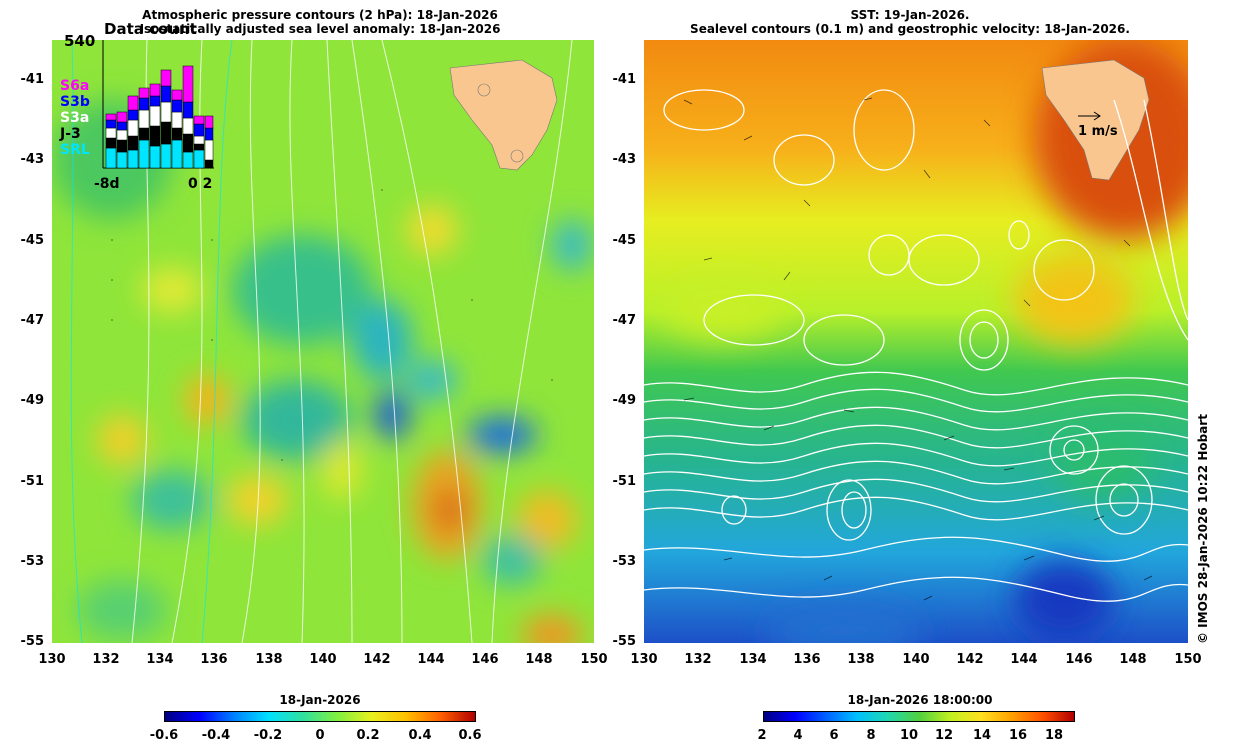 The width and height of the screenshot is (1250, 750). What do you see at coordinates (32, 481) in the screenshot?
I see `left-y-tick: -51` at bounding box center [32, 481].